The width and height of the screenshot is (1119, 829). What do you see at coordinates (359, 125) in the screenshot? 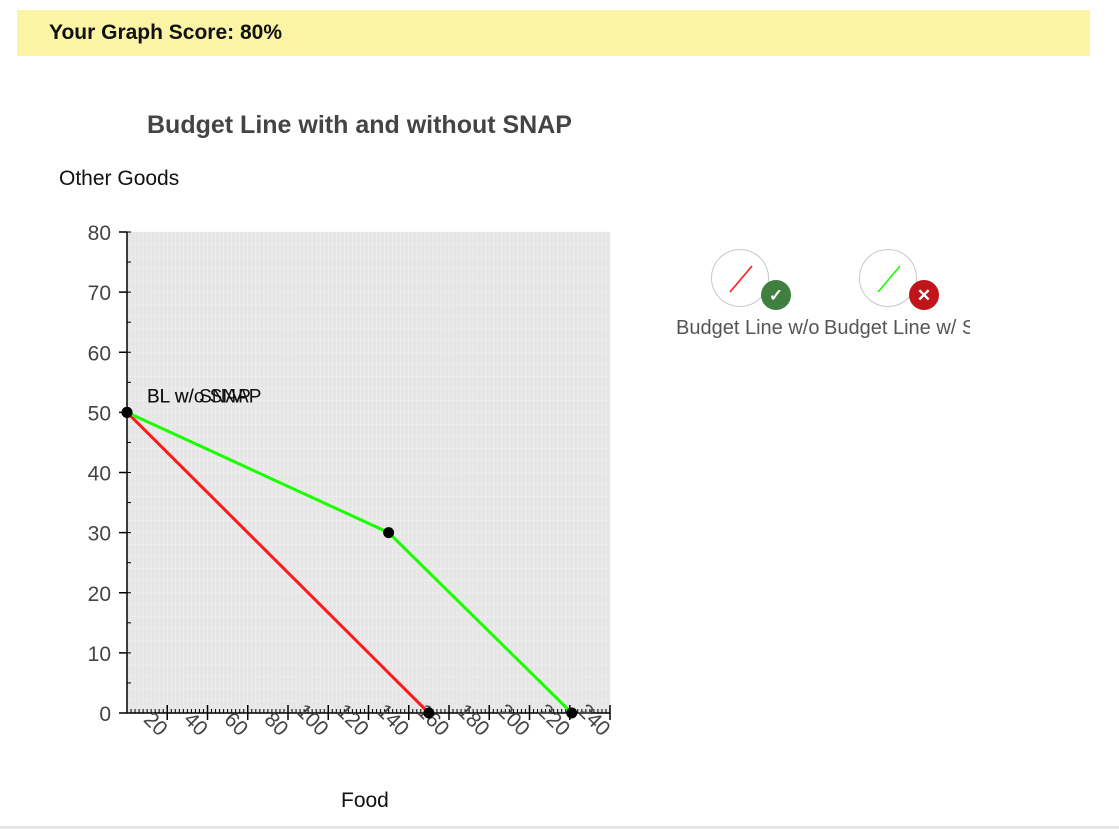
I see `chart-title: Budget Line with and without SNAP` at bounding box center [359, 125].